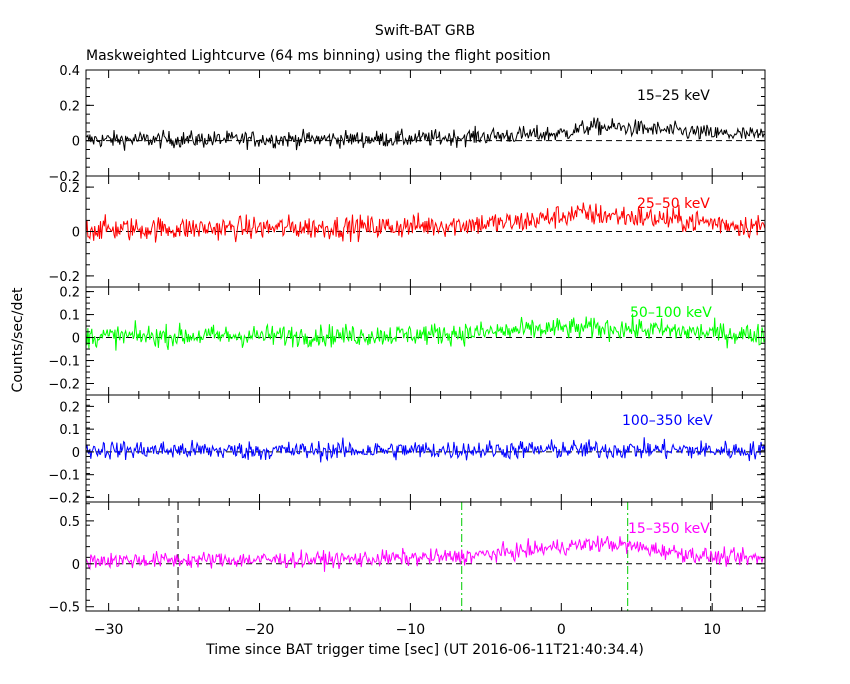 The height and width of the screenshot is (684, 850). I want to click on panel-4: −0.2 −0.1 0 0.1 0.2 100–350 keV, so click(407, 450).